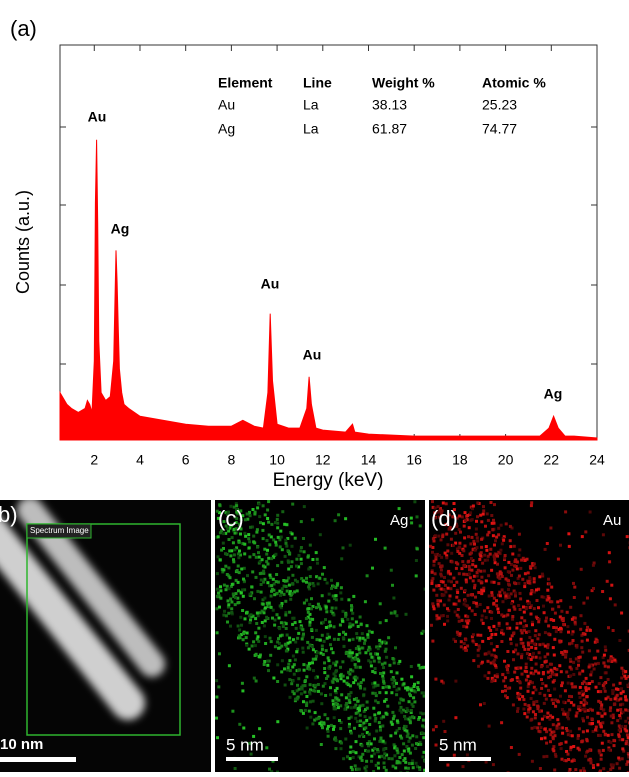 The image size is (629, 777). What do you see at coordinates (186, 460) in the screenshot?
I see `x-tick-label: 6` at bounding box center [186, 460].